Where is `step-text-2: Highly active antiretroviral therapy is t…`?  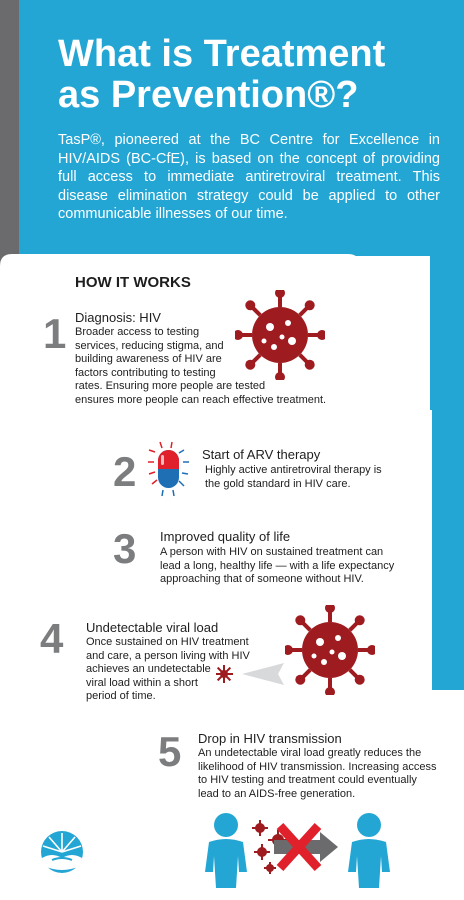
step-text-2: Highly active antiretroviral therapy is t… is located at coordinates (293, 477).